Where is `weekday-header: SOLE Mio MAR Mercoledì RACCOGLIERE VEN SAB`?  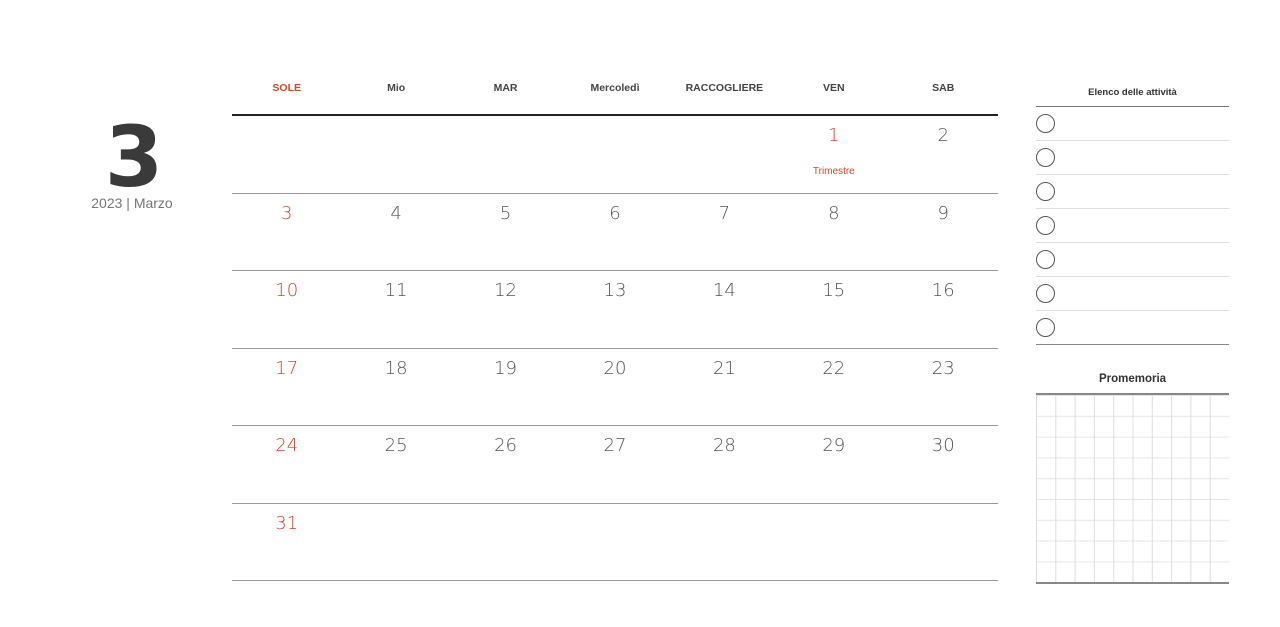
weekday-header: SOLE Mio MAR Mercoledì RACCOGLIERE VEN SAB is located at coordinates (615, 93).